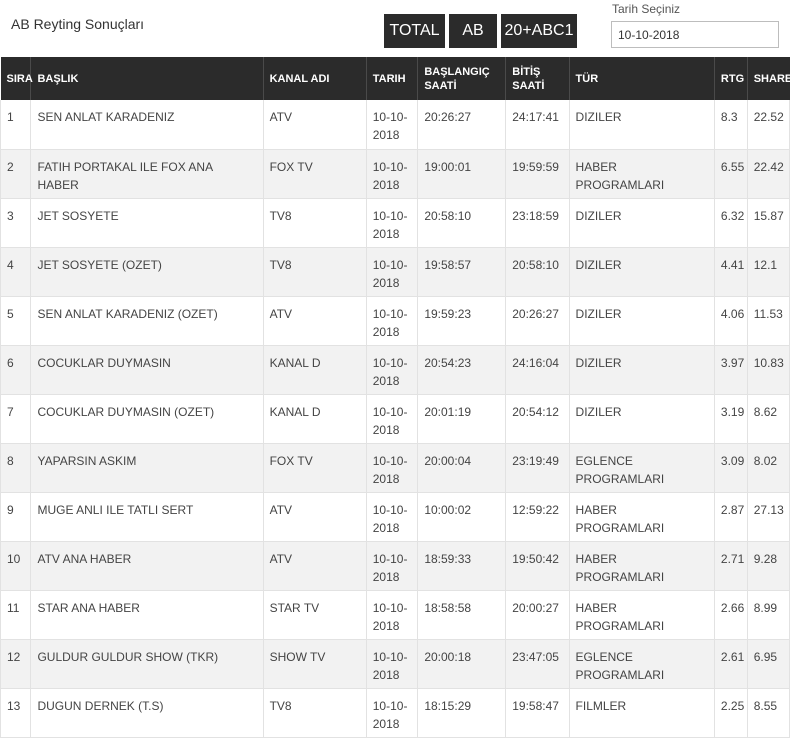 The image size is (796, 742). I want to click on header-baslik: BAŞLIK, so click(147, 78).